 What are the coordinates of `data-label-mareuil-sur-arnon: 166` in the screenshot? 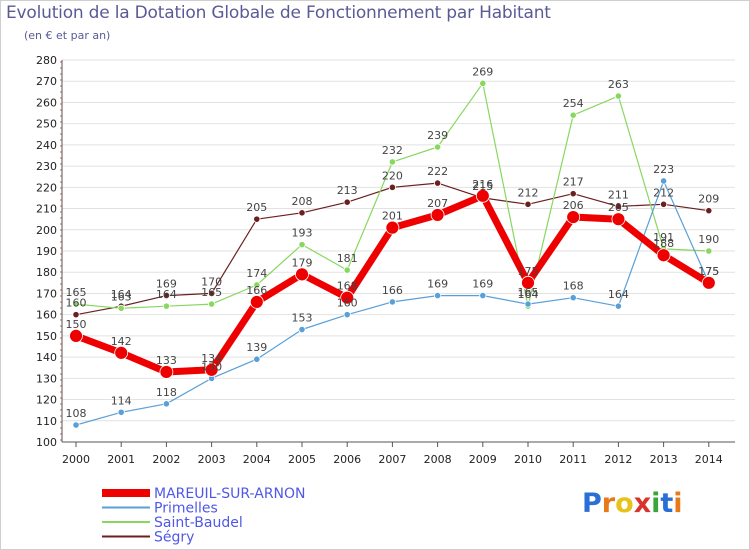 It's located at (256, 290).